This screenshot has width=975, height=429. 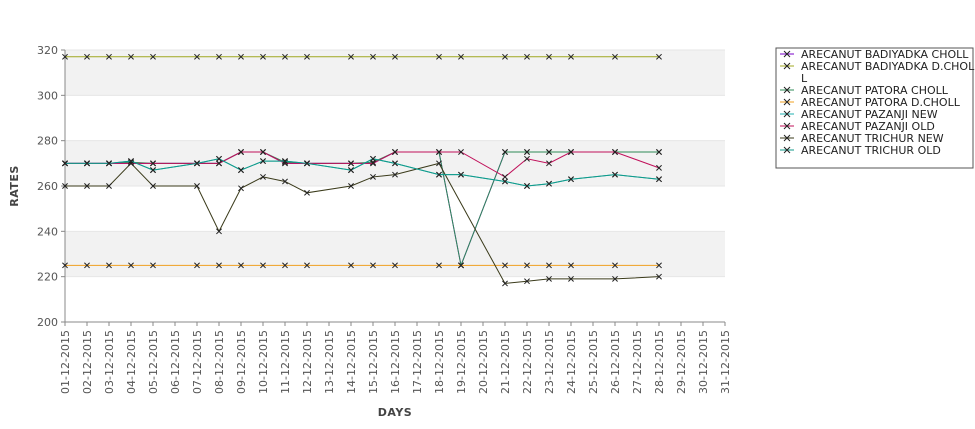 What do you see at coordinates (241, 362) in the screenshot?
I see `x-tick-label: 09-12-2015` at bounding box center [241, 362].